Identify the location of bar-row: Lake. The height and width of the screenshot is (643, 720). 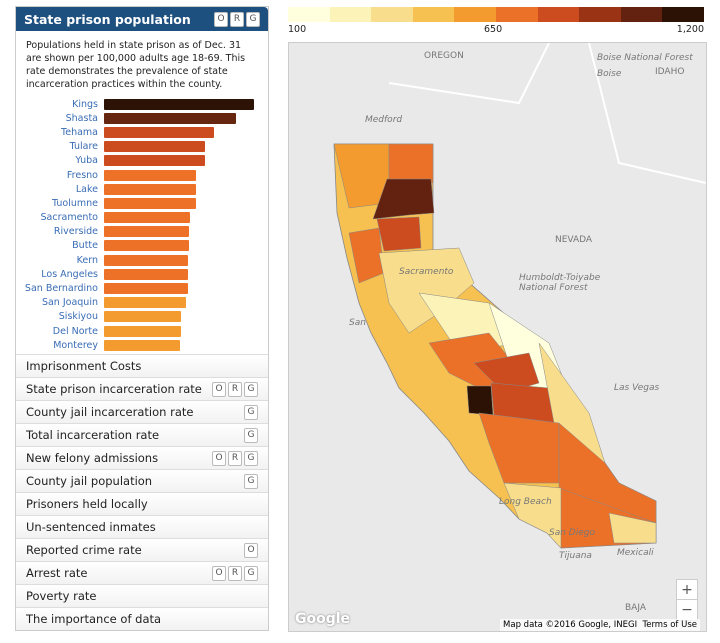
(142, 189).